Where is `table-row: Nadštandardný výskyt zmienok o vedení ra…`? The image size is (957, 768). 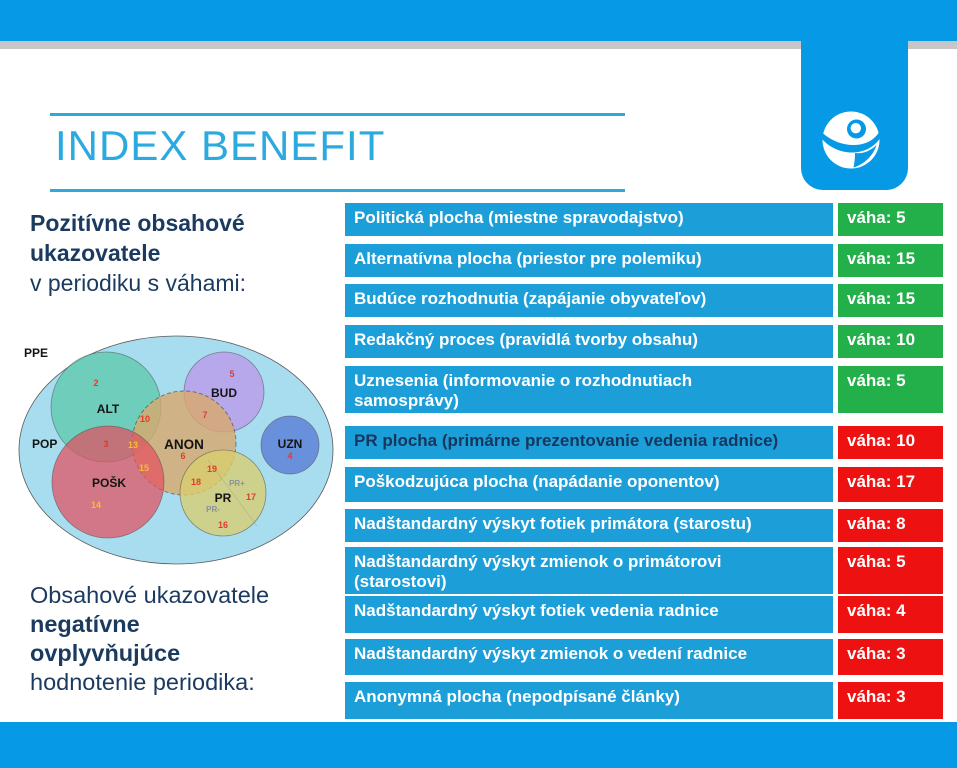
table-row: Nadštandardný výskyt zmienok o vedení ra… is located at coordinates (644, 657).